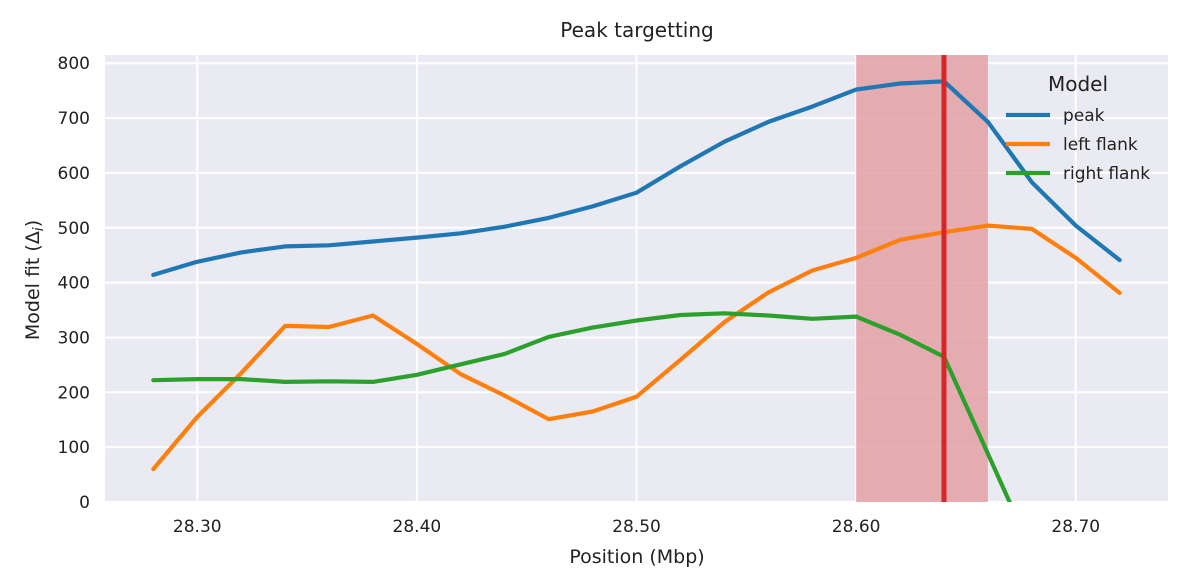 This screenshot has width=1188, height=588. Describe the element at coordinates (74, 119) in the screenshot. I see `y-tick-label: 700` at that location.